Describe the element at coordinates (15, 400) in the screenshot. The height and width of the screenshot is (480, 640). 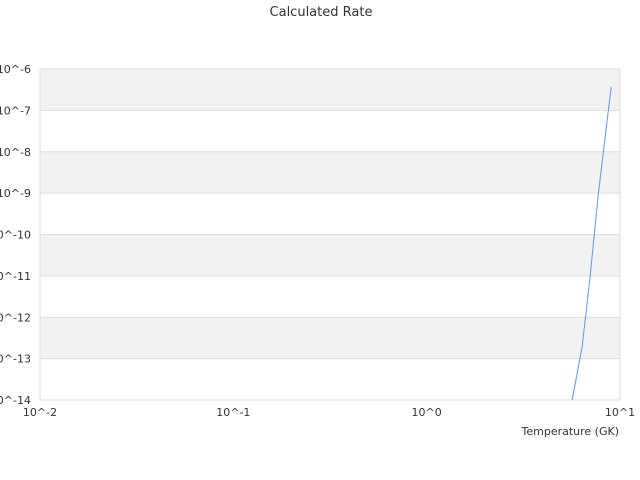
I see `y-tick-label: 10^-14` at that location.